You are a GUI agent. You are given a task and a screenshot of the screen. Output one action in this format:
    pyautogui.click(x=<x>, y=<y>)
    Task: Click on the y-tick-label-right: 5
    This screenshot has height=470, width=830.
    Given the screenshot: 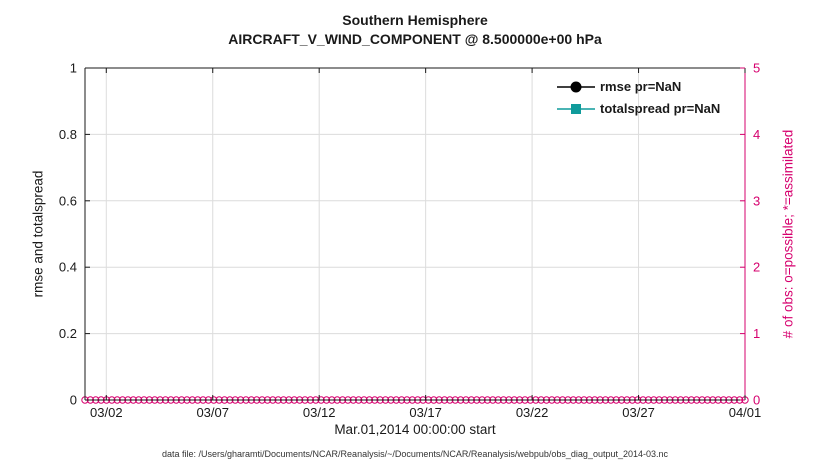 What is the action you would take?
    pyautogui.click(x=756, y=68)
    